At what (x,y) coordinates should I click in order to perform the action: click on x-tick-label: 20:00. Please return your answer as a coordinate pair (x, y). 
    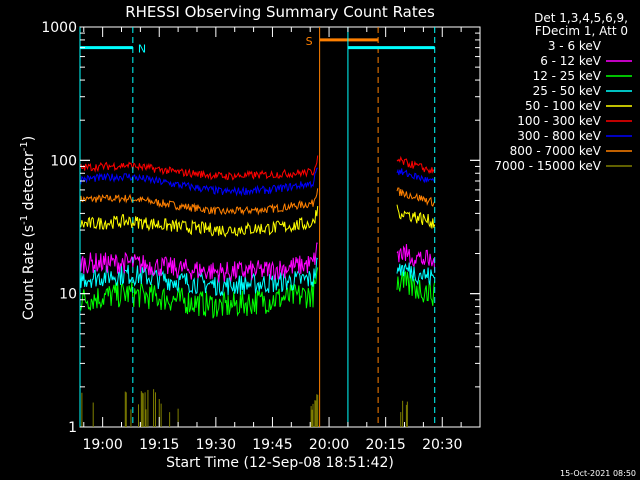
    Looking at the image, I should click on (329, 445).